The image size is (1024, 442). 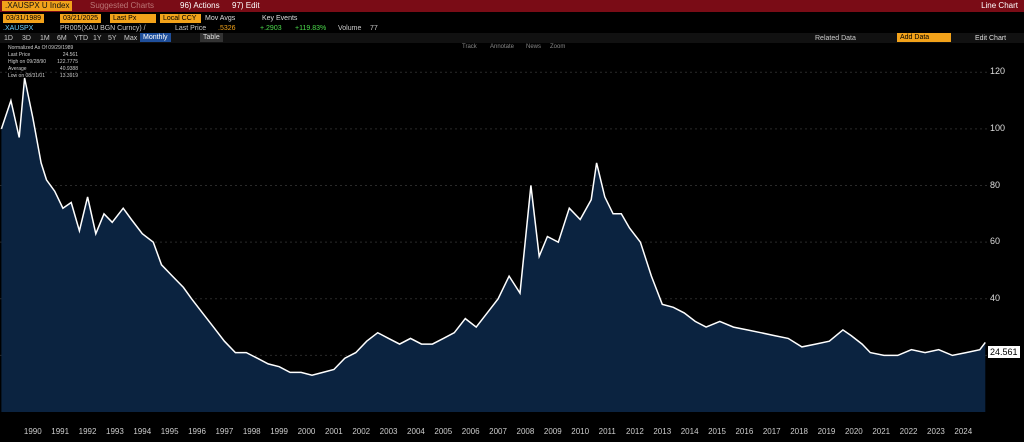 What do you see at coordinates (936, 431) in the screenshot?
I see `x-tick-label: 2023` at bounding box center [936, 431].